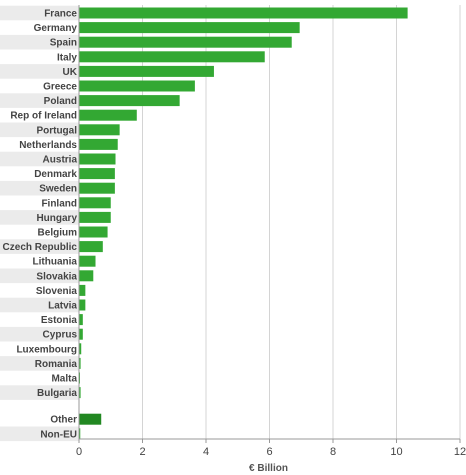 The width and height of the screenshot is (466, 475). Describe the element at coordinates (60, 101) in the screenshot. I see `category-label-poland: Poland` at that location.